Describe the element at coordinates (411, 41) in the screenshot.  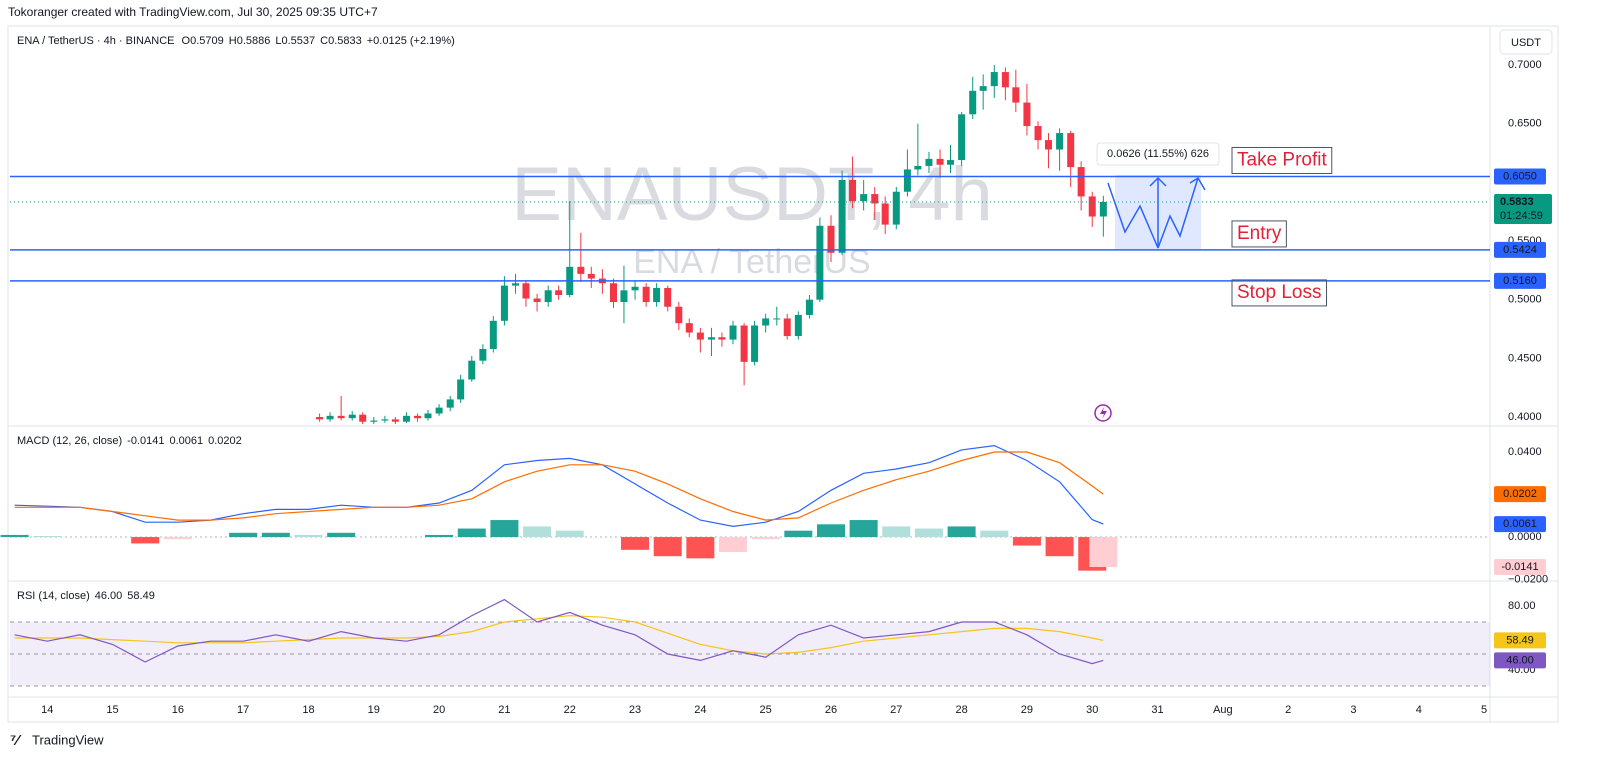
I see `change: +0.0125 (+2.19%)` at that location.